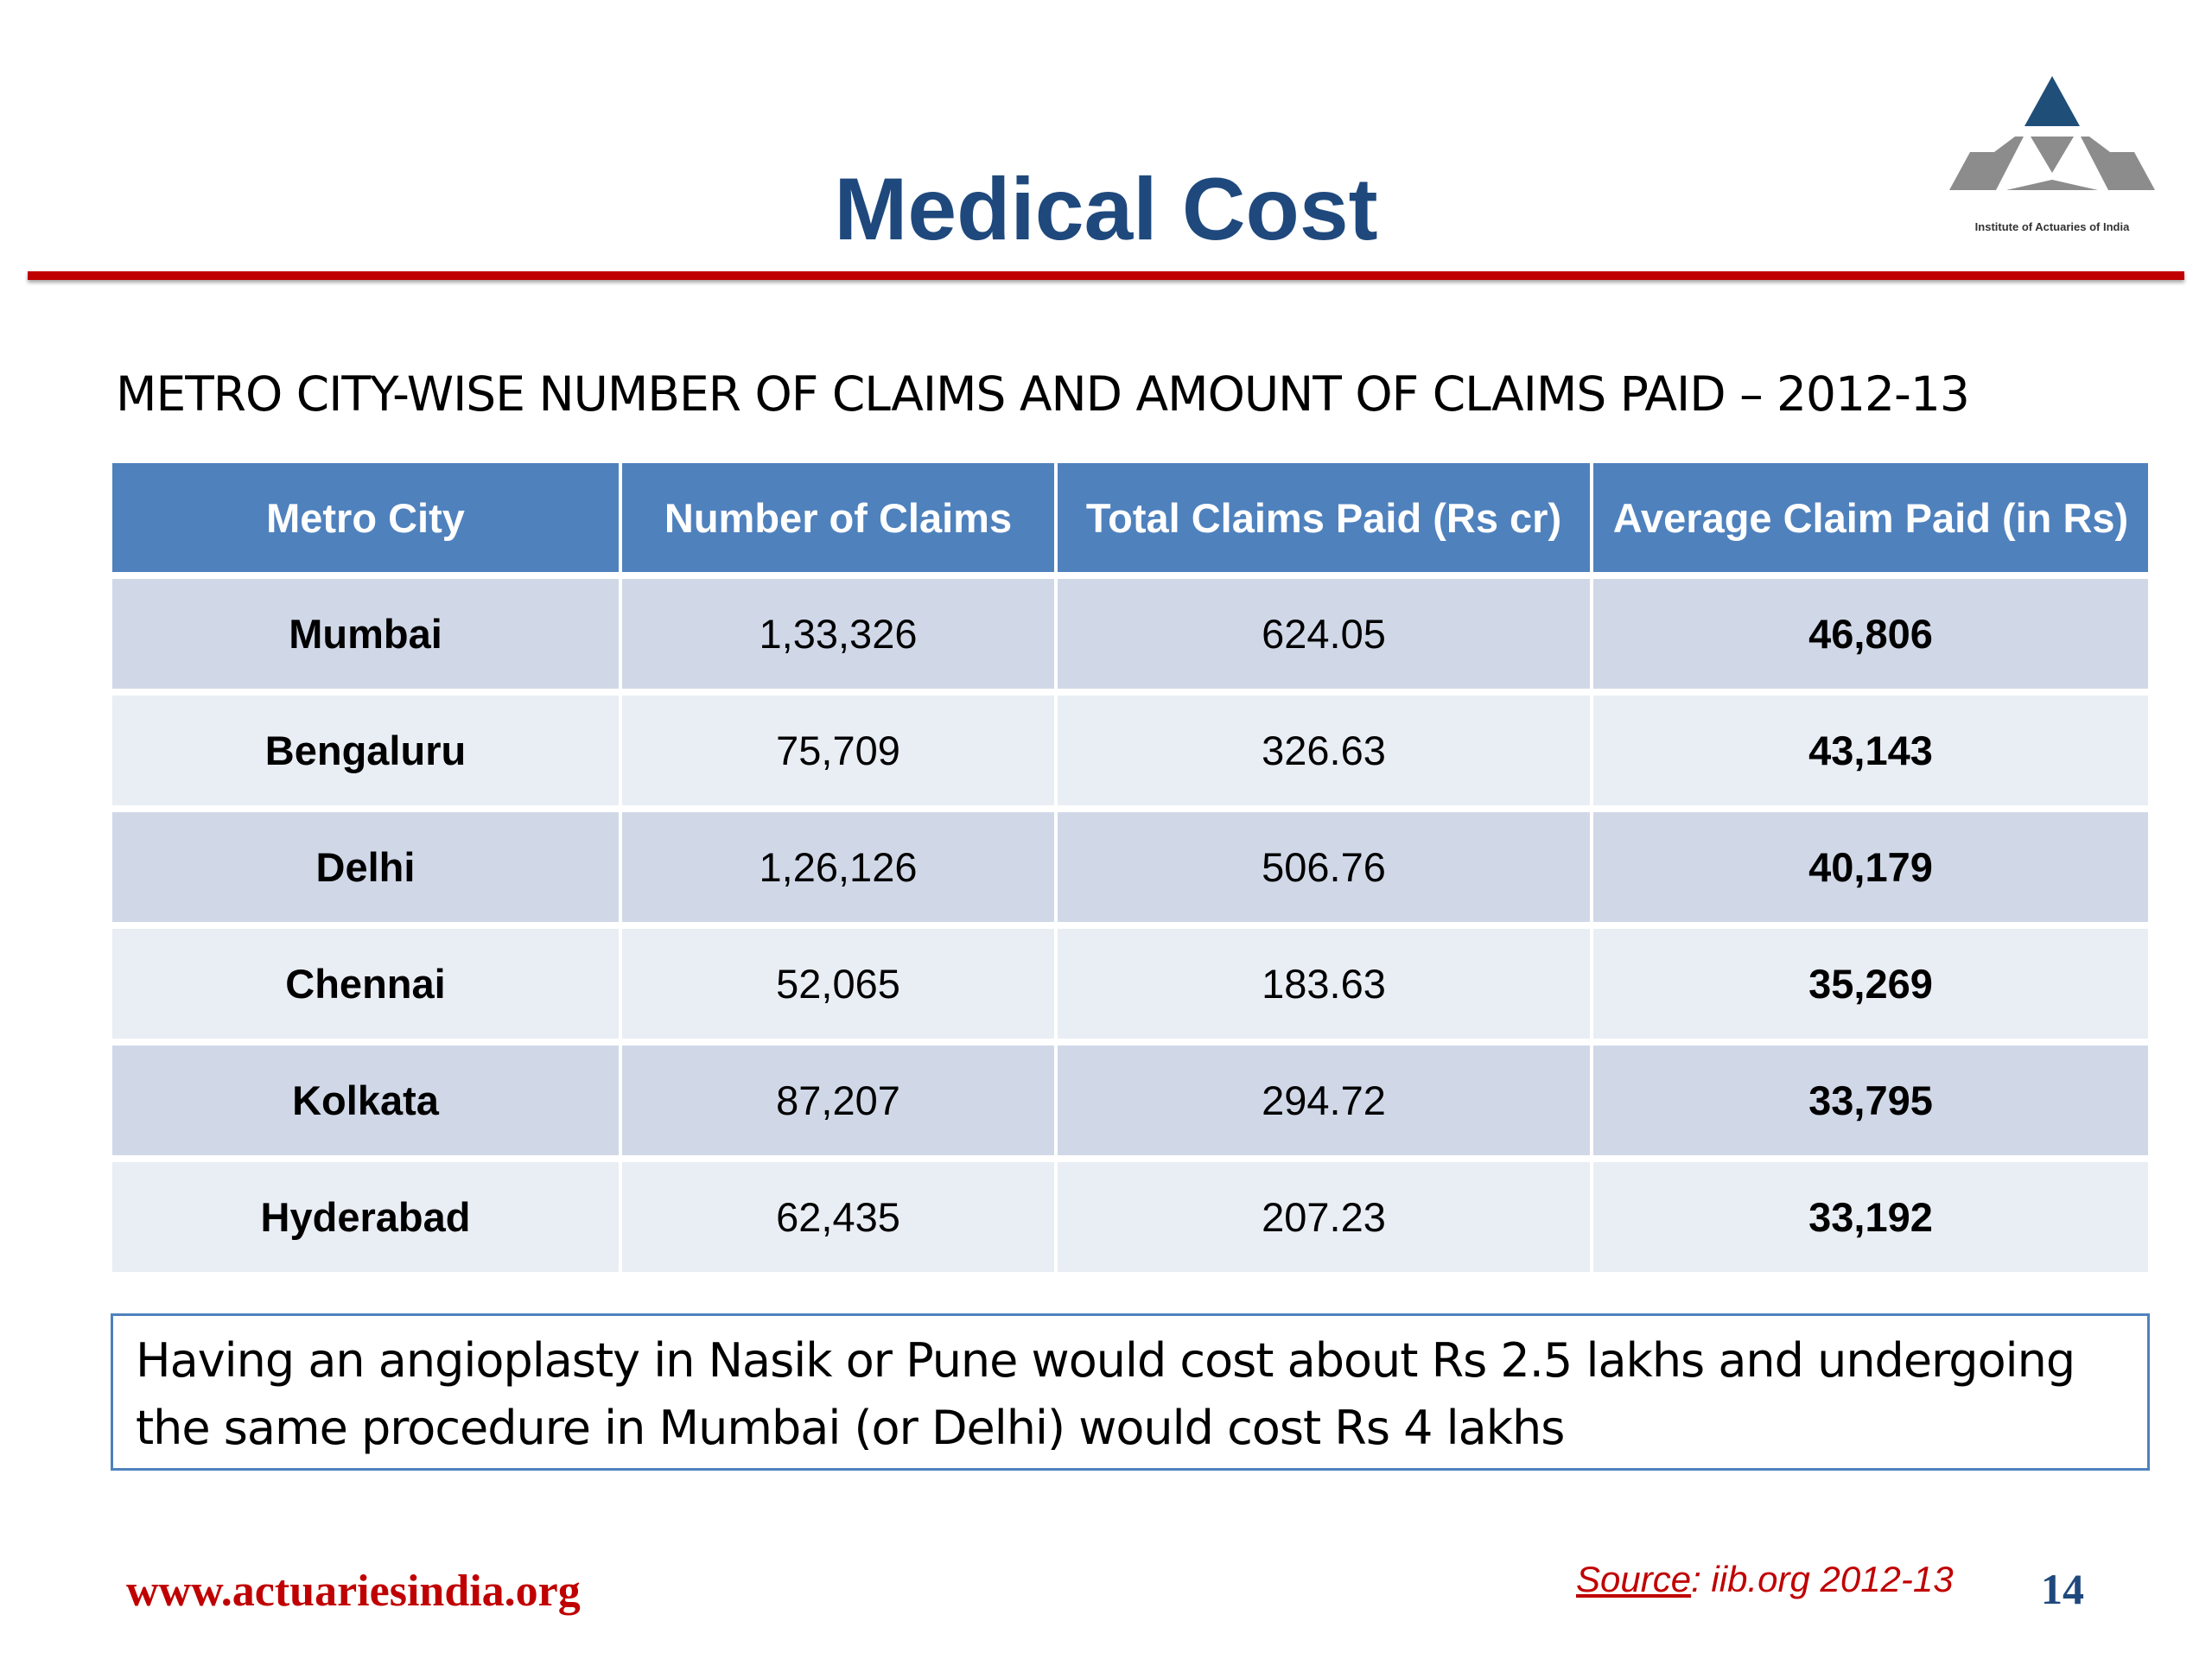  I want to click on cell-claims: 1,26,126, so click(839, 869).